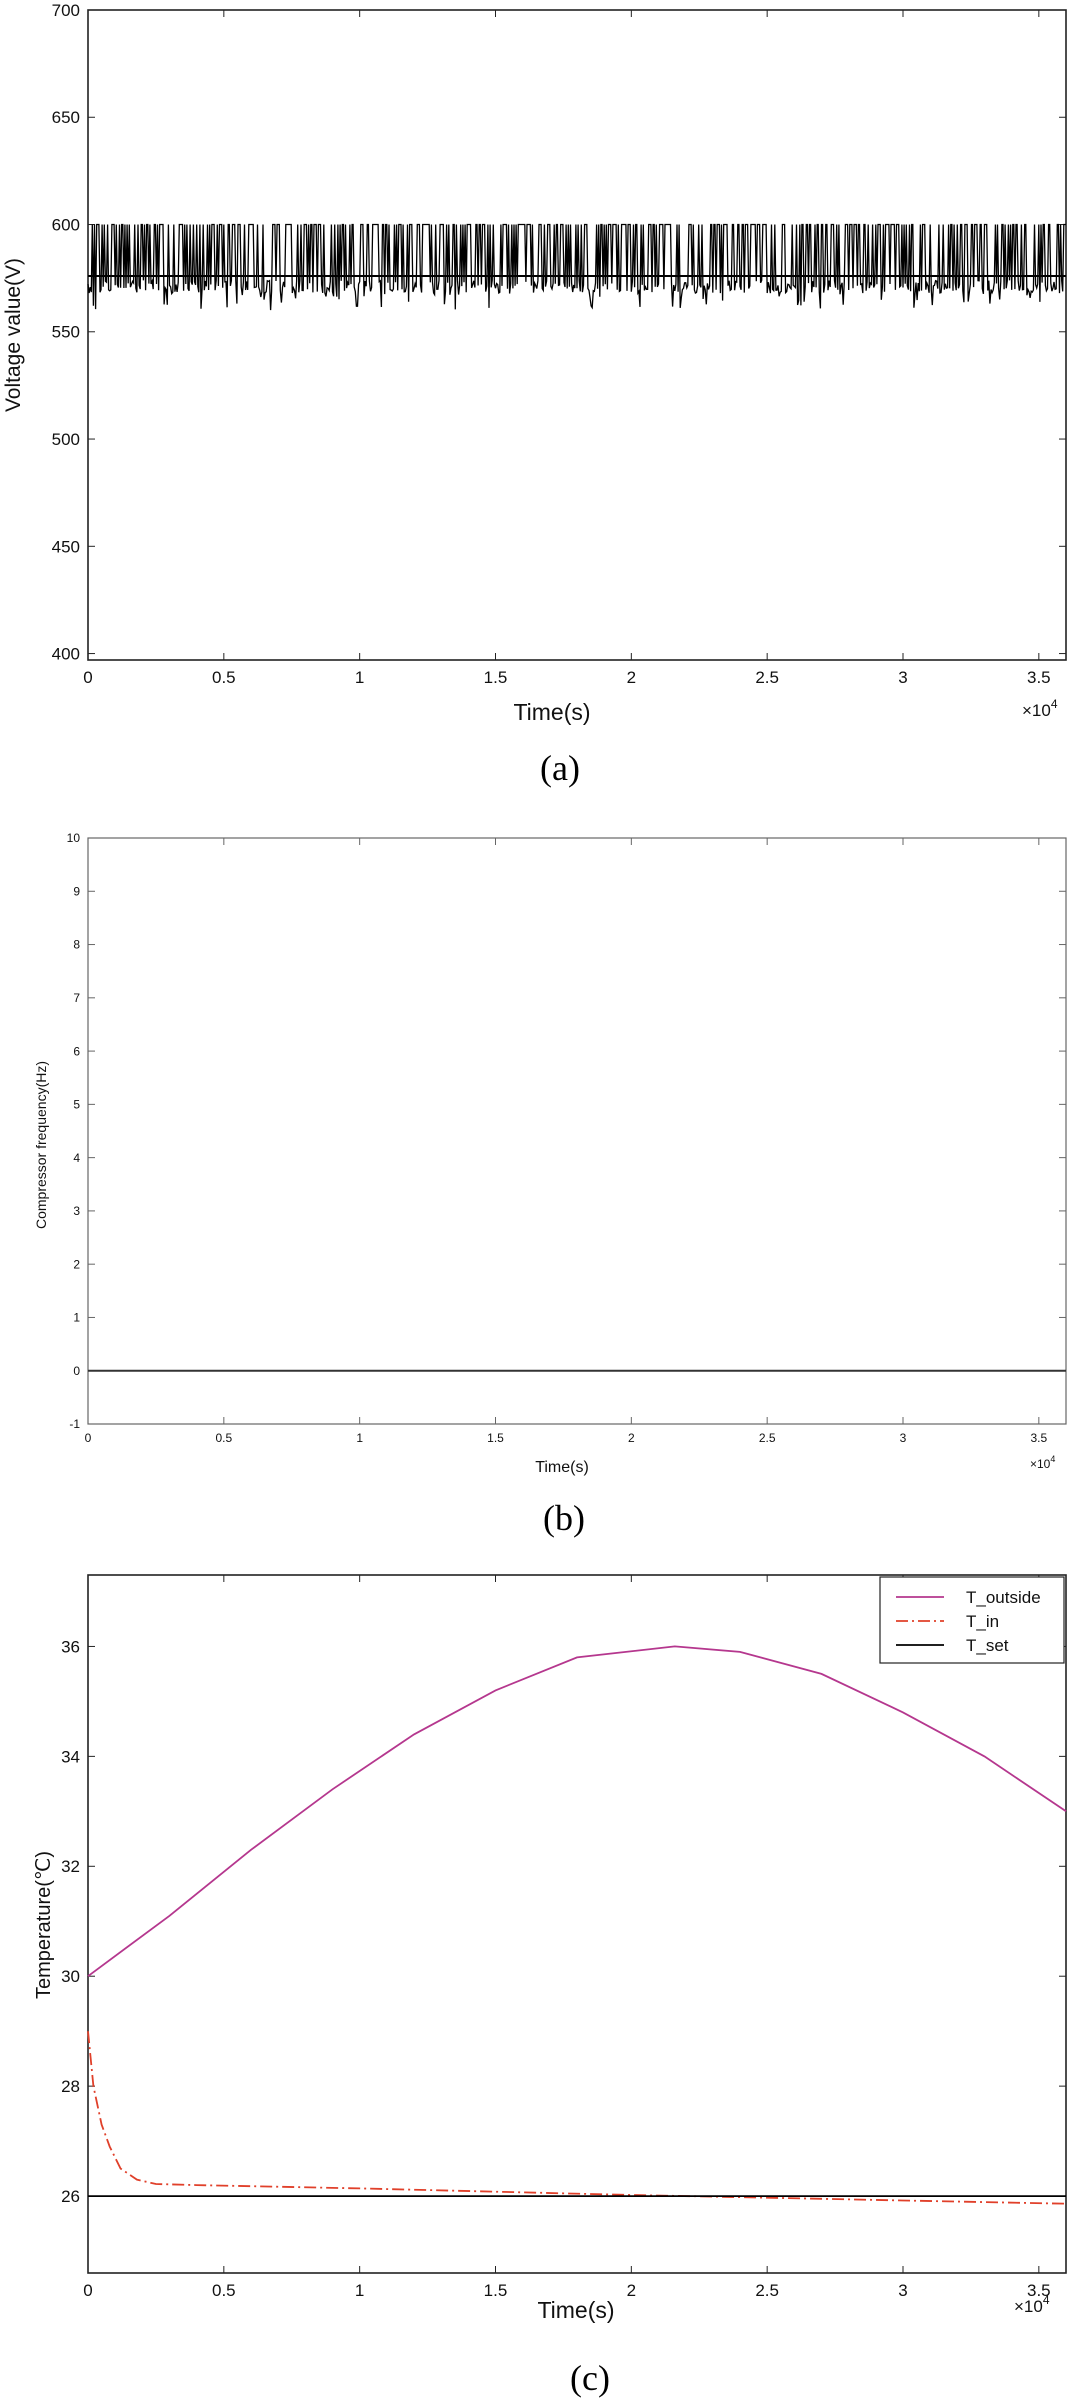 This screenshot has width=1074, height=2400. I want to click on legend-label: T_in, so click(982, 1621).